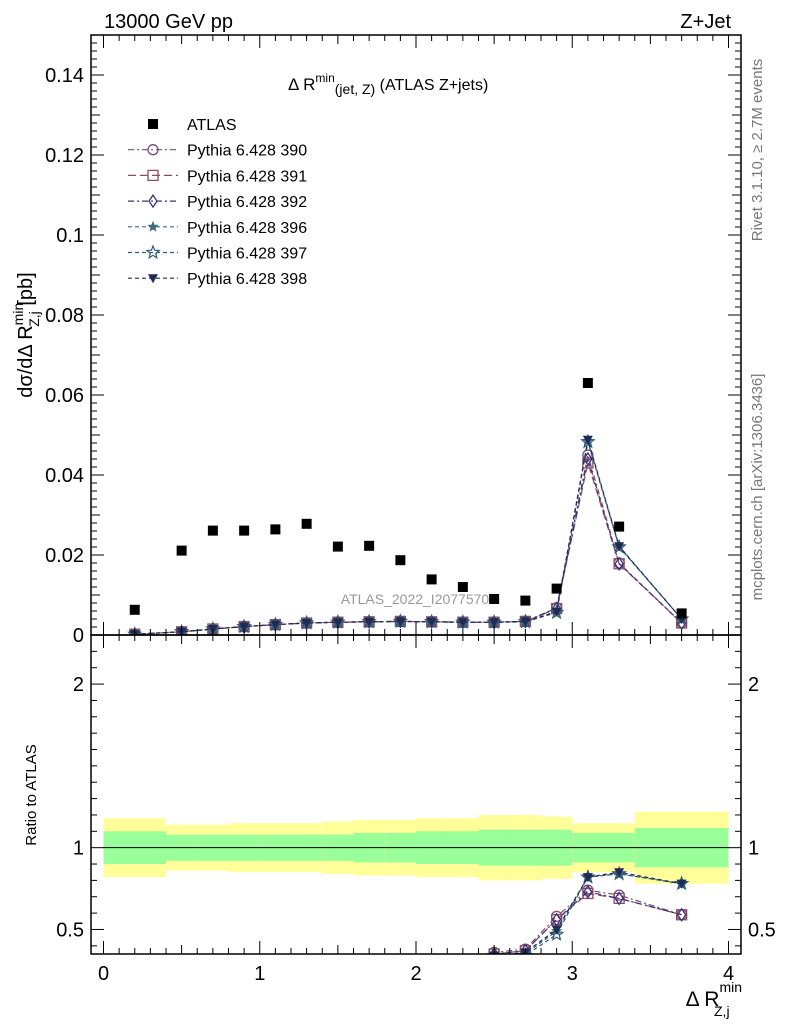  What do you see at coordinates (247, 202) in the screenshot?
I see `legend-label: Pythia 6.428 392` at bounding box center [247, 202].